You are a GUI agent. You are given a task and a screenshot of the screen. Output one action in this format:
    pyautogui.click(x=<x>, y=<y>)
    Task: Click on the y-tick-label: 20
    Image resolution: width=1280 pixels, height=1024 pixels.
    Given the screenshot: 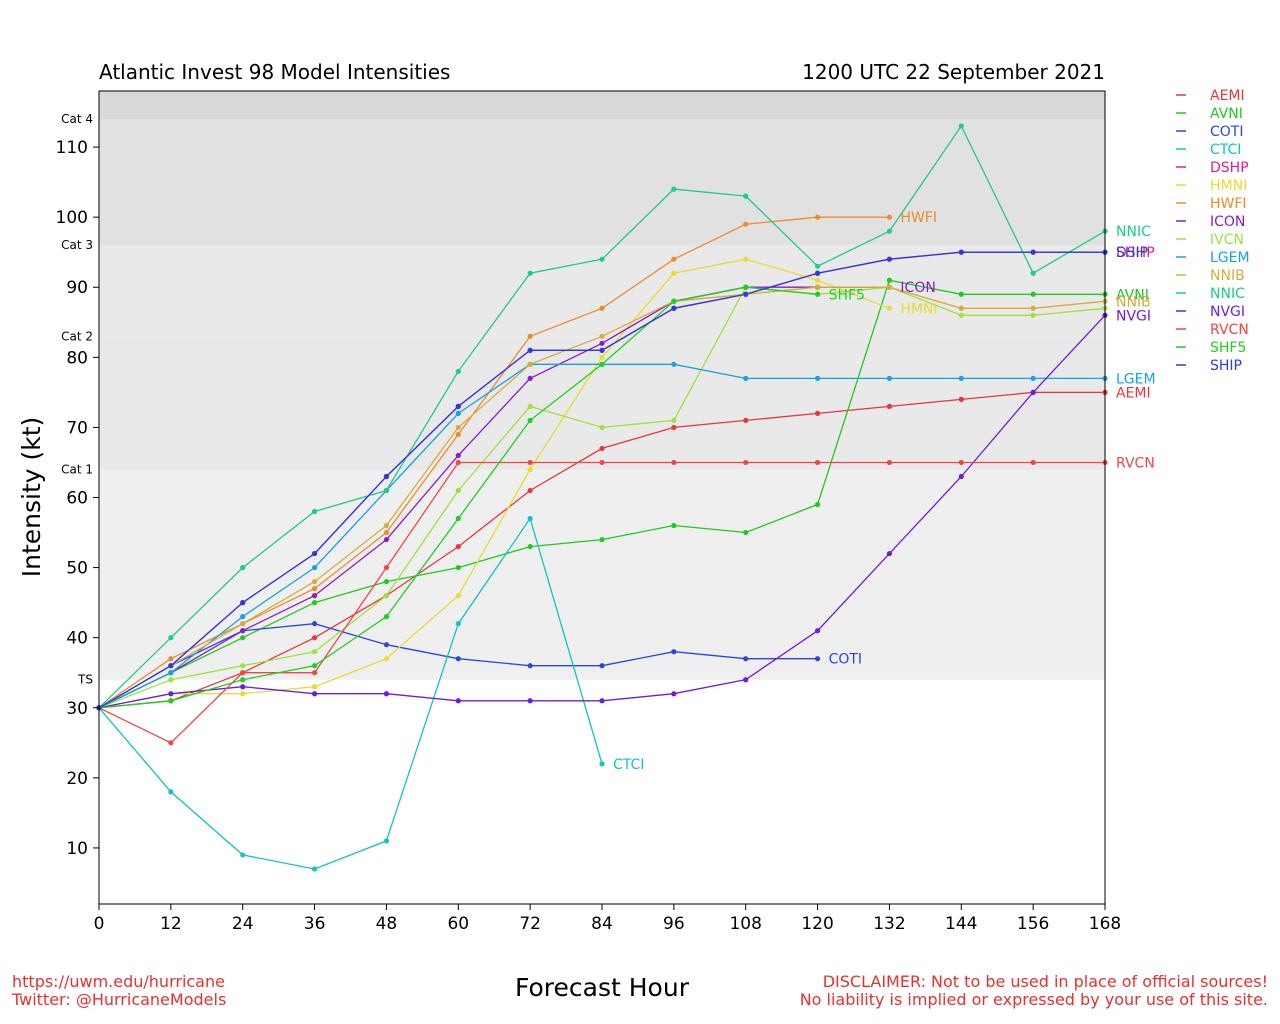 What is the action you would take?
    pyautogui.click(x=77, y=779)
    